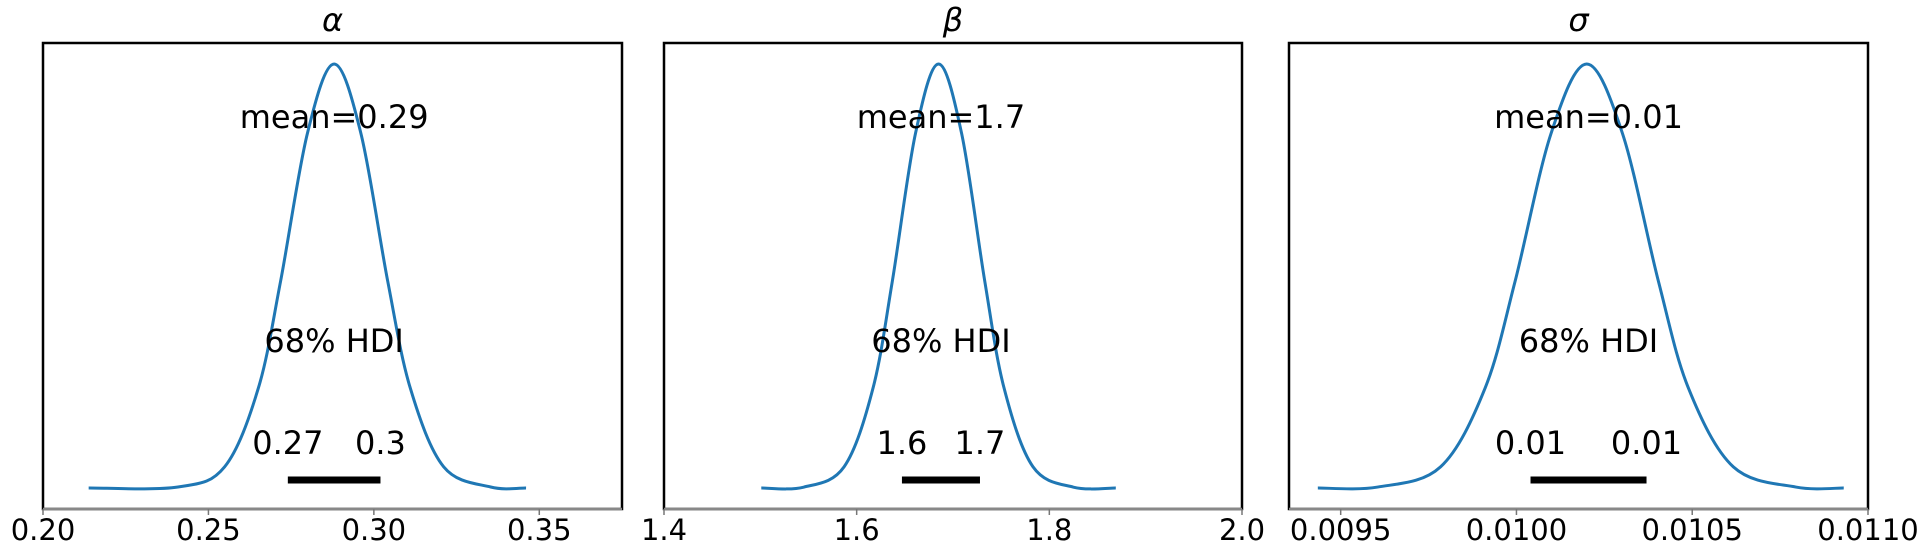 This screenshot has width=1923, height=552. Describe the element at coordinates (857, 530) in the screenshot. I see `x-tick-label: 1.6` at that location.